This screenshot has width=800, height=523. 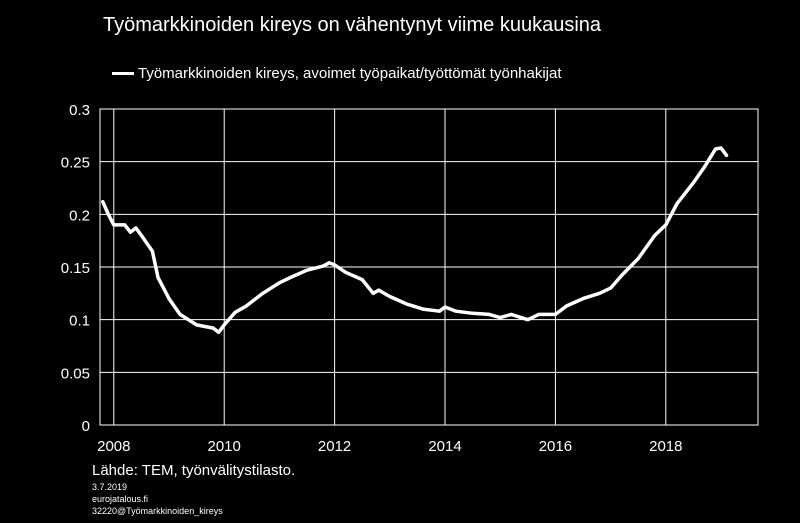 I want to click on y-axis-tick-labels: 0 0.05 0.1 0.15 0.2 0.25 0.3, so click(x=75, y=268).